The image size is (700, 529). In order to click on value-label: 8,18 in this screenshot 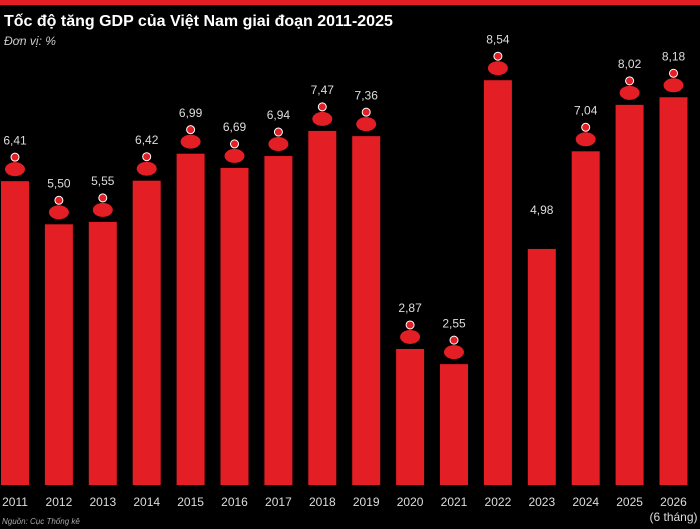, I will do `click(674, 56)`.